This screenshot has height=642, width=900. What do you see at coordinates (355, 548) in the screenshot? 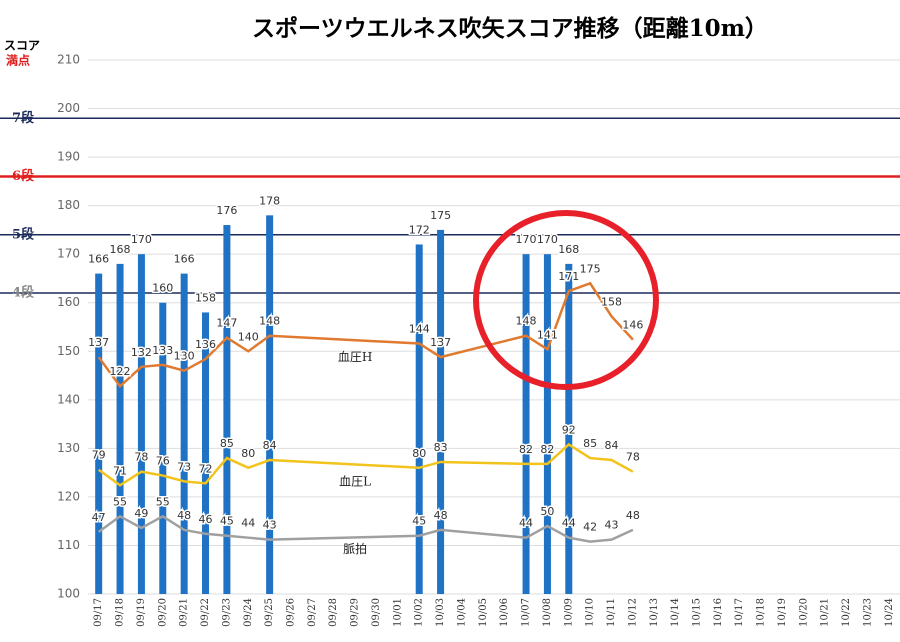
I see `series-label: 脈拍` at bounding box center [355, 548].